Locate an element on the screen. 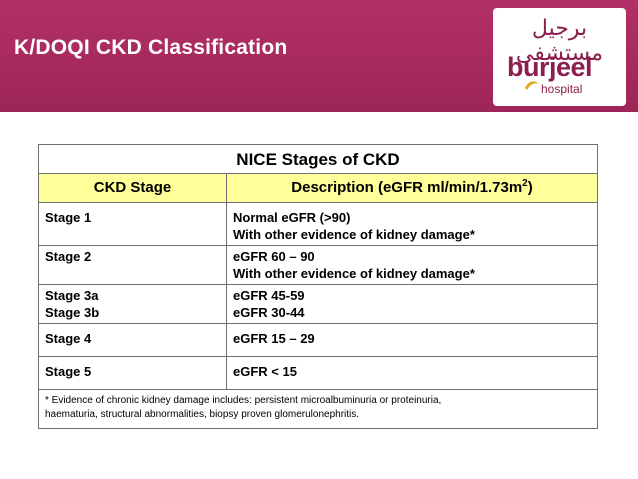 This screenshot has height=479, width=638. table-row: Stage 5 eGFR < 15 is located at coordinates (318, 373).